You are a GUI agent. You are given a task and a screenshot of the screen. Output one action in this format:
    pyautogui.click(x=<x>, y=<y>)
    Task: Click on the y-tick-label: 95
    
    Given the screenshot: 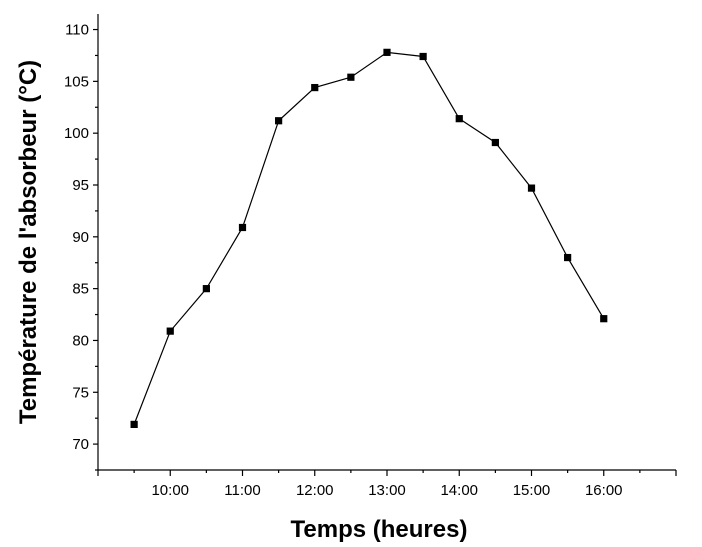 What is the action you would take?
    pyautogui.click(x=80, y=185)
    